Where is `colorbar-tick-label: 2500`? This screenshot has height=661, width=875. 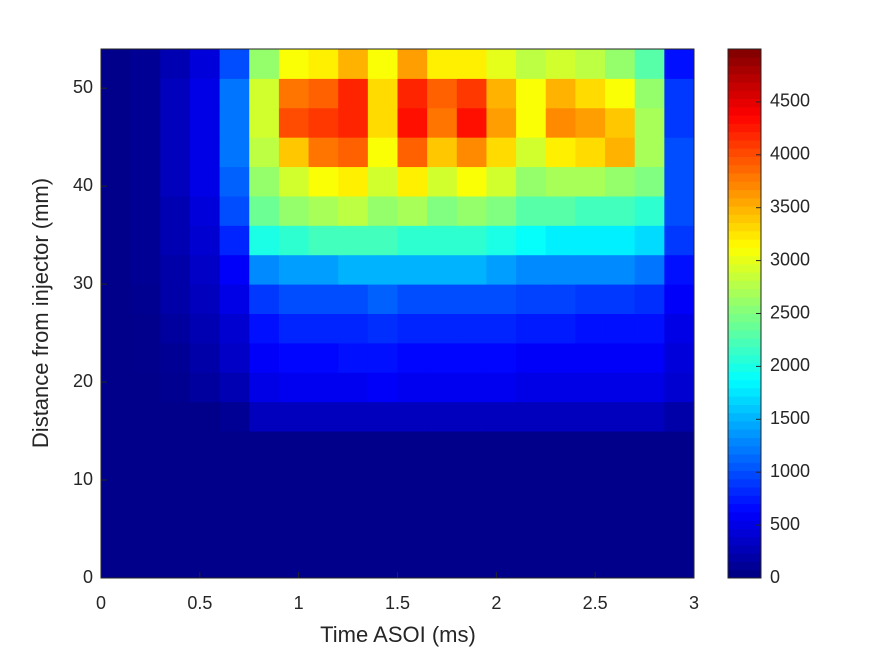
colorbar-tick-label: 2500 is located at coordinates (790, 312).